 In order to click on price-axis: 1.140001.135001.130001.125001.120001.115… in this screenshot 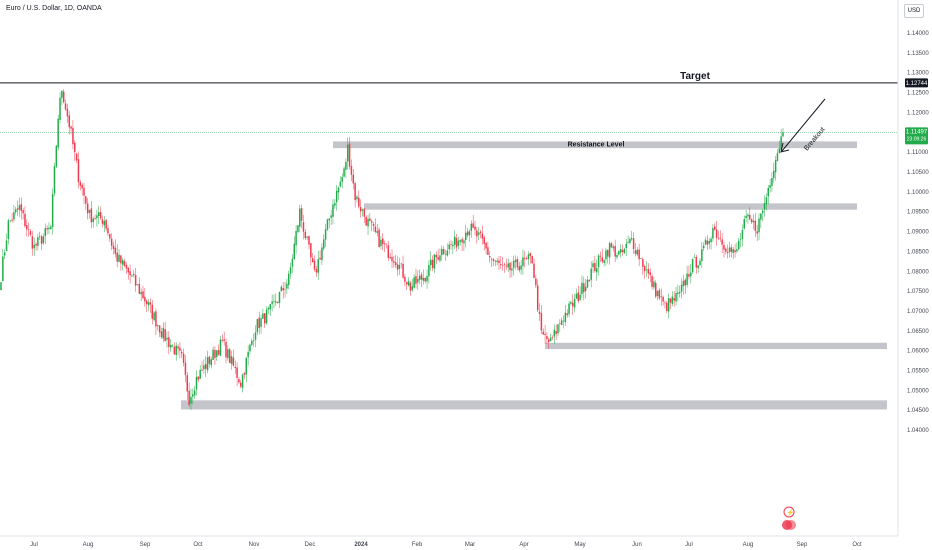, I will do `click(913, 268)`.